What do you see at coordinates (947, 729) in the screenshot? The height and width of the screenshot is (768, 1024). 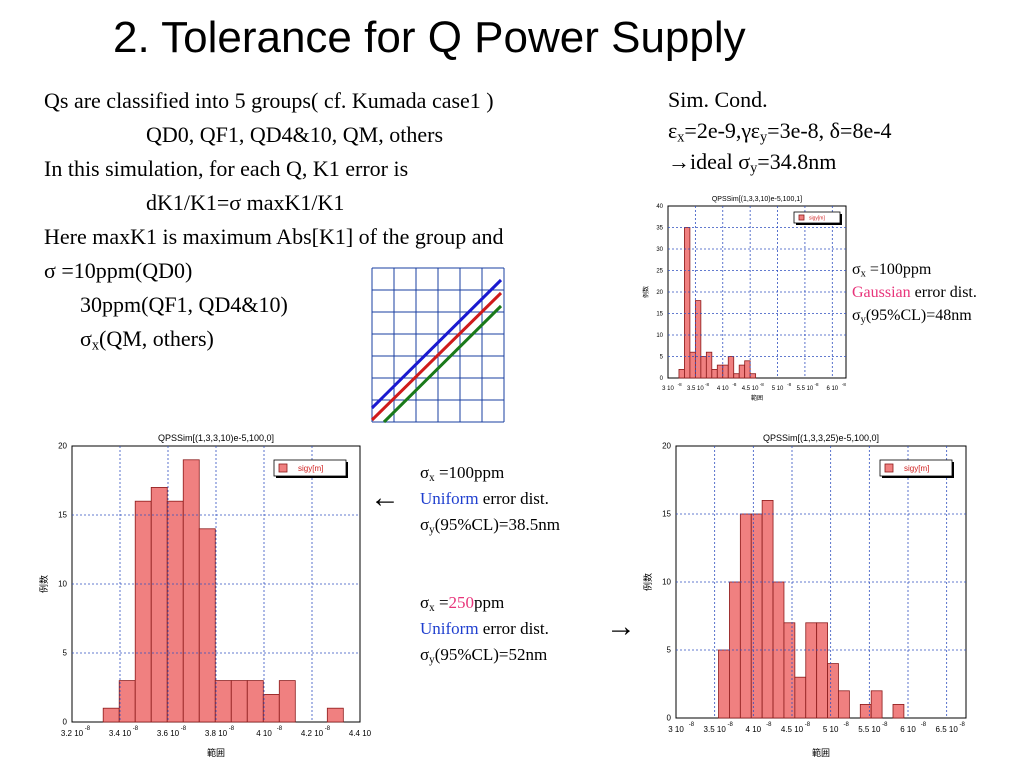 I see `x-tick-label: 6.5 10` at bounding box center [947, 729].